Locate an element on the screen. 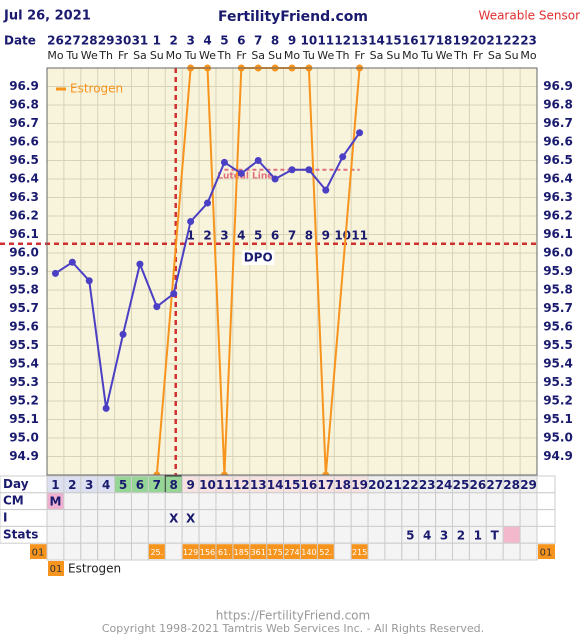 This screenshot has width=585, height=640. date-label: 4 is located at coordinates (207, 41).